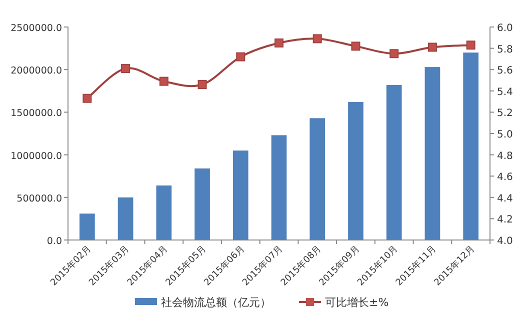  What do you see at coordinates (505, 50) in the screenshot?
I see `y2-tick-label: 5.8` at bounding box center [505, 50].